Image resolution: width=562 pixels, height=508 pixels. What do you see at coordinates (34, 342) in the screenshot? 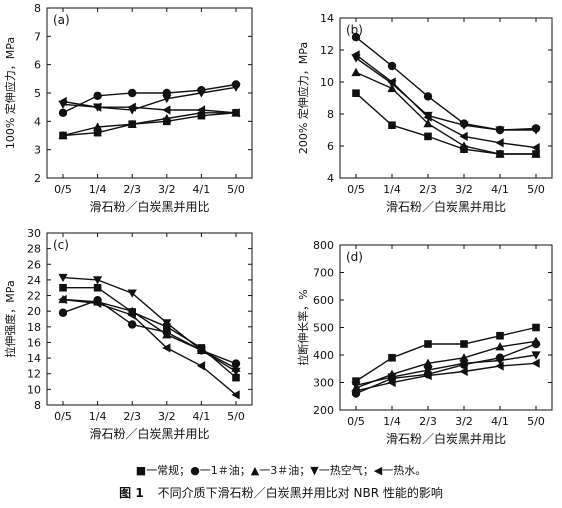
I see `y-tick-label: 16` at bounding box center [34, 342].